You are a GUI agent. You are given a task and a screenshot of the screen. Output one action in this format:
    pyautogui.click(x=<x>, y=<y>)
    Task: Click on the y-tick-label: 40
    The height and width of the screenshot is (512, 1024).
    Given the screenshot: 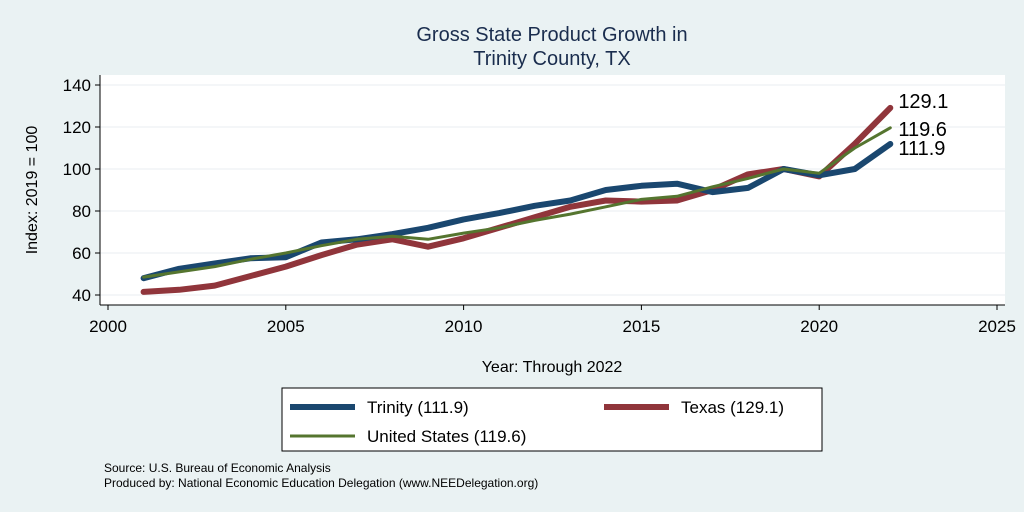 What is the action you would take?
    pyautogui.click(x=81, y=295)
    